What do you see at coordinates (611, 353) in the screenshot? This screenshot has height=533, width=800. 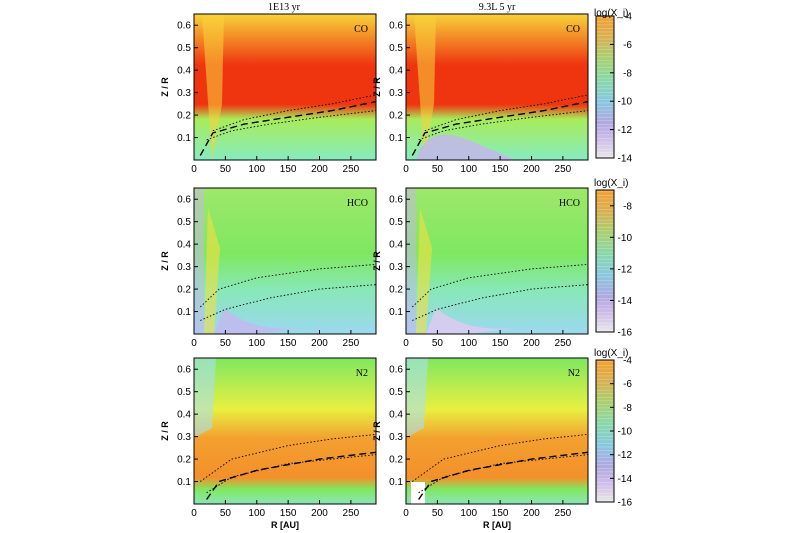 I see `colorbar-title: log(X_i)` at bounding box center [611, 353].